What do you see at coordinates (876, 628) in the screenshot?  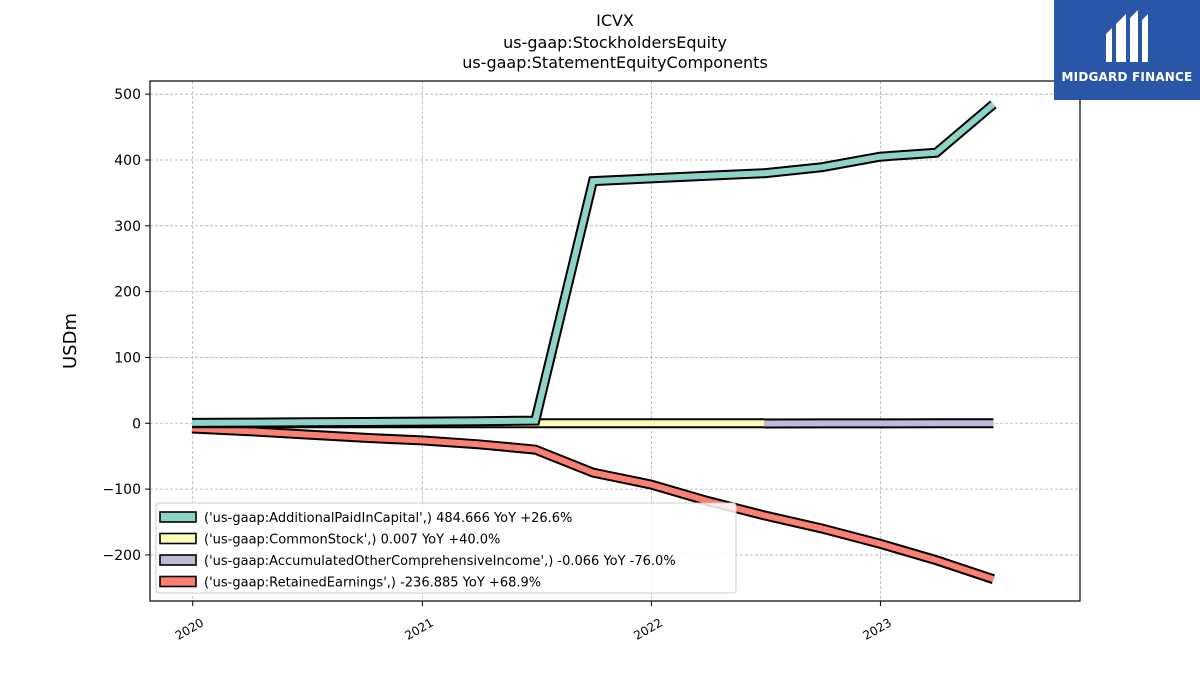 I see `x-tick-label-3: 2023` at bounding box center [876, 628].